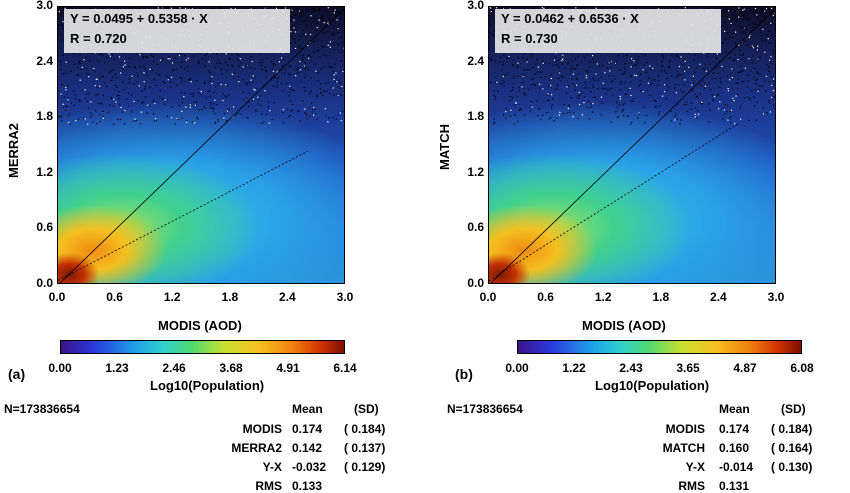  What do you see at coordinates (13, 150) in the screenshot?
I see `y-axis-label: MERRA2` at bounding box center [13, 150].